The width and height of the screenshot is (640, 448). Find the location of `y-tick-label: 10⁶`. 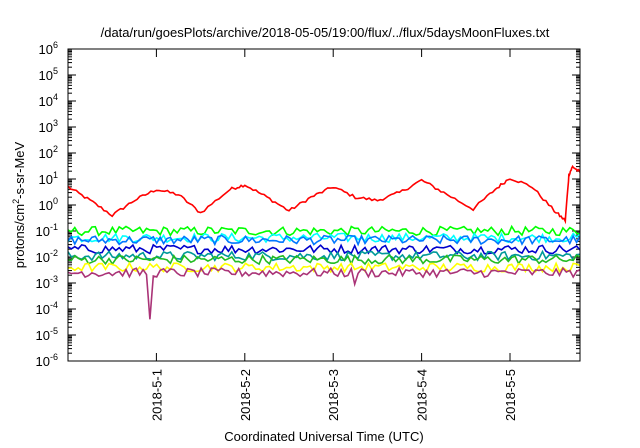

y-tick-label: 10⁶ is located at coordinates (48, 48).